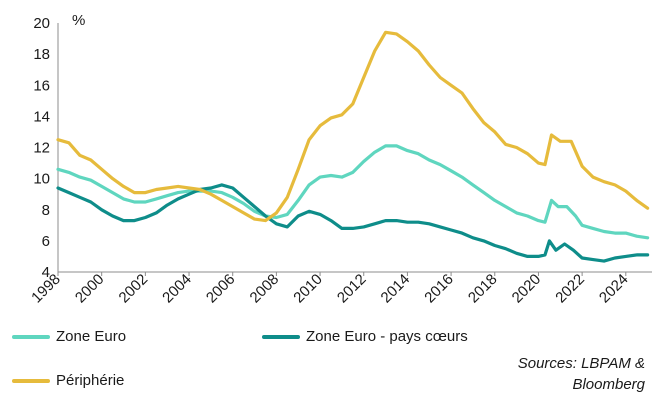  What do you see at coordinates (265, 289) in the screenshot?
I see `x-tick-label: 2008` at bounding box center [265, 289].